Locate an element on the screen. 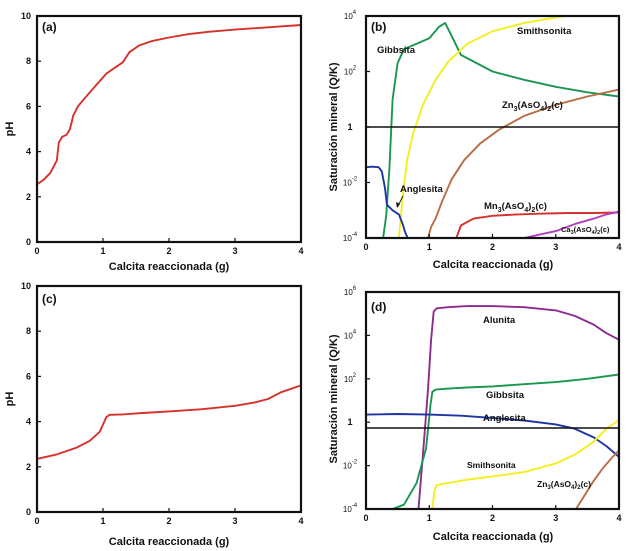 Image resolution: width=642 pixels, height=551 pixels. panel-d-label: (d) is located at coordinates (378, 307).